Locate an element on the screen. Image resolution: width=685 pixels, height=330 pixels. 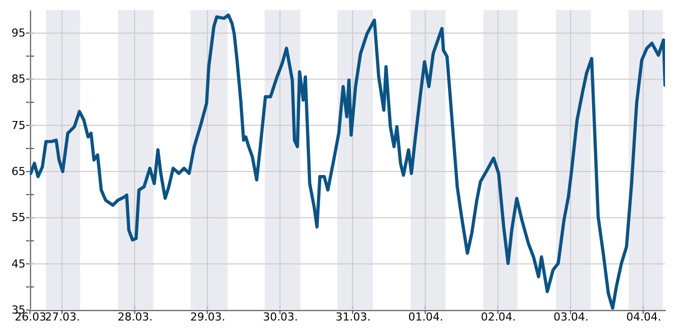
x-tick-label: 01.04. is located at coordinates (426, 317).